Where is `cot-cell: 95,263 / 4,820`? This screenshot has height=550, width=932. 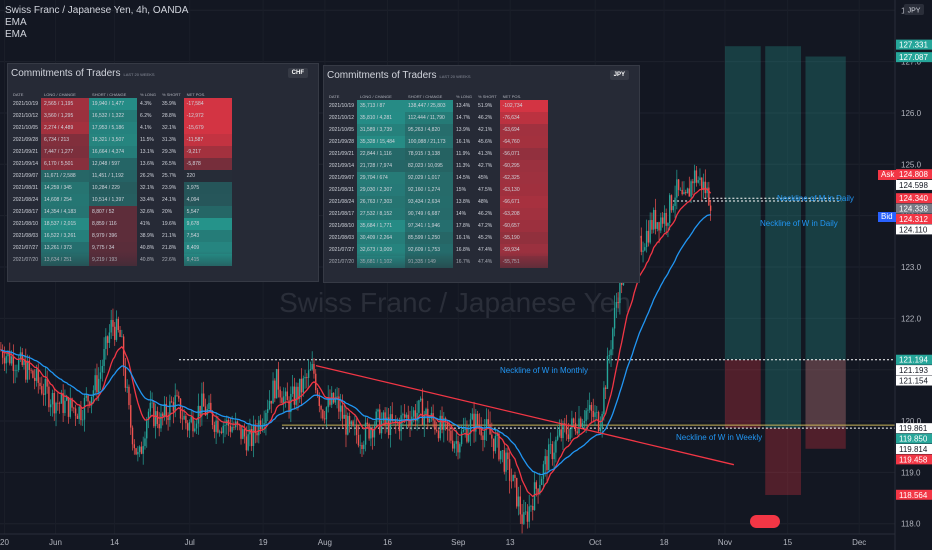
cot-cell: 95,263 / 4,820 is located at coordinates (429, 130).